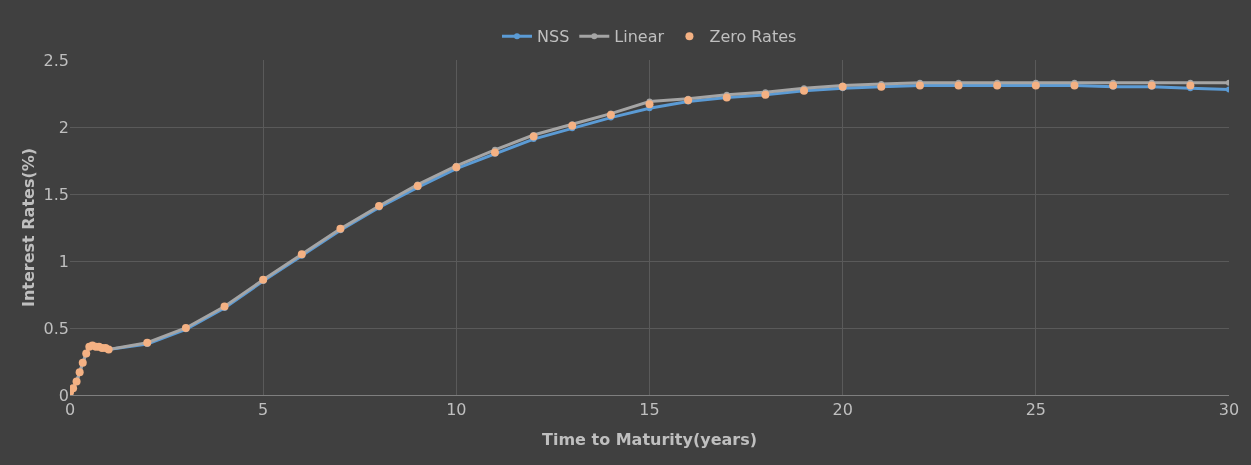  Describe the element at coordinates (56, 194) in the screenshot. I see `y-tick-label: 1.5` at that location.